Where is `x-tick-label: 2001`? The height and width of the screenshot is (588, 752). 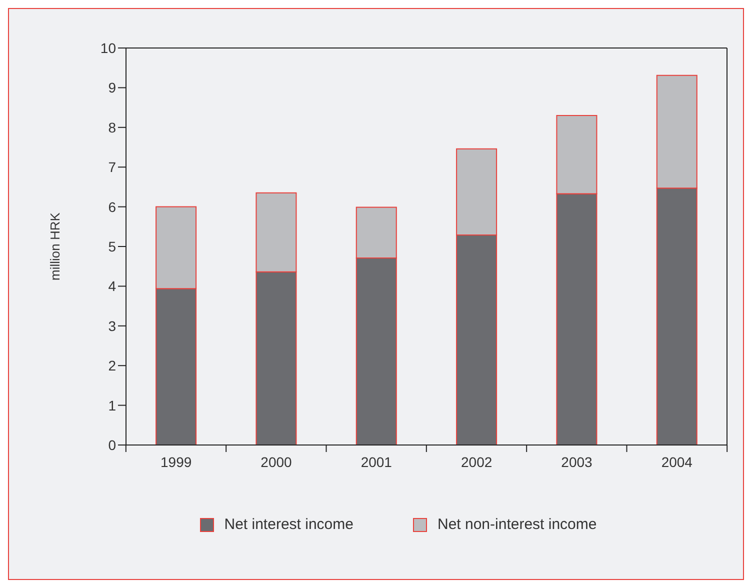 x-tick-label: 2001 is located at coordinates (376, 462).